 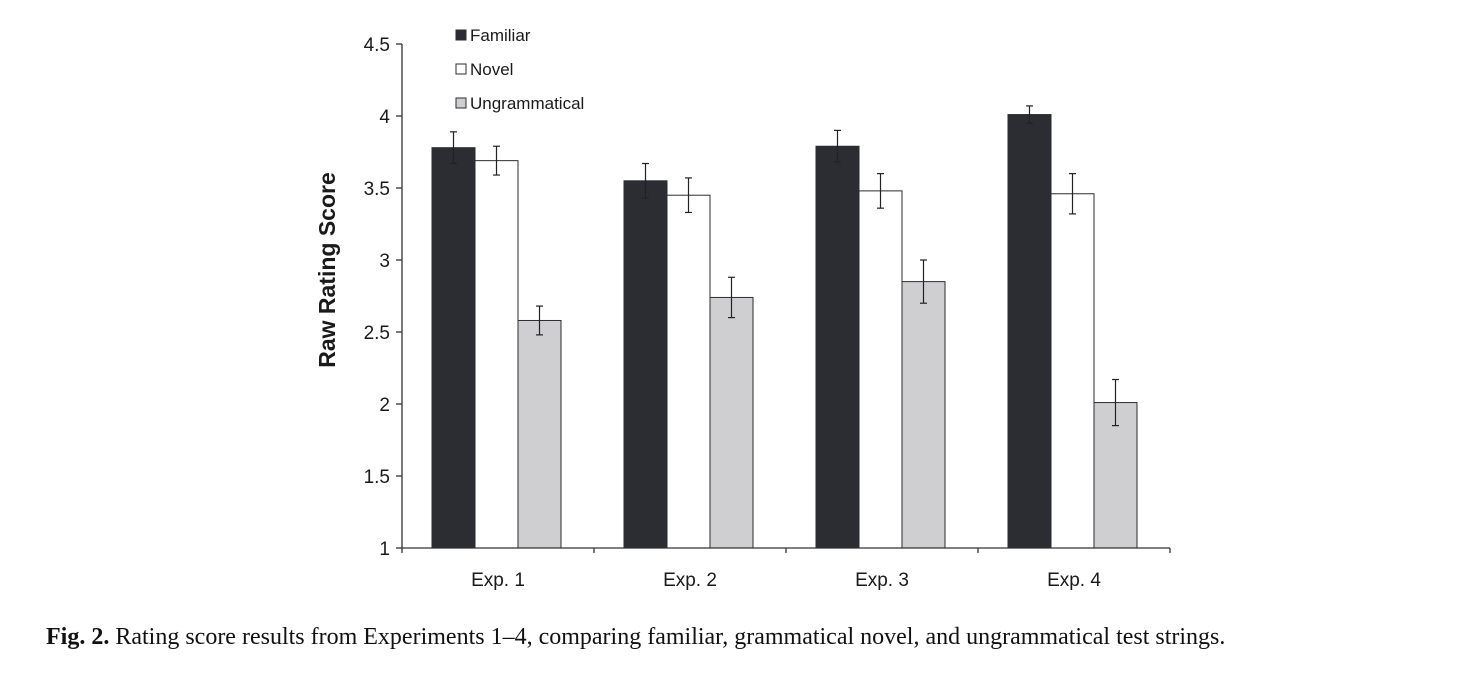 What do you see at coordinates (786, 580) in the screenshot?
I see `x-axis-labels: Exp. 1 Exp. 2 Exp. 3 Exp. 4` at bounding box center [786, 580].